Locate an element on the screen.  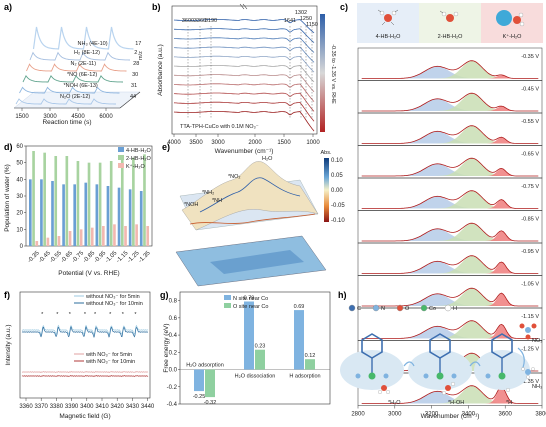
panel-c-xlabel: Wavenumber (cm⁻¹) is located at coordinates (450, 416).